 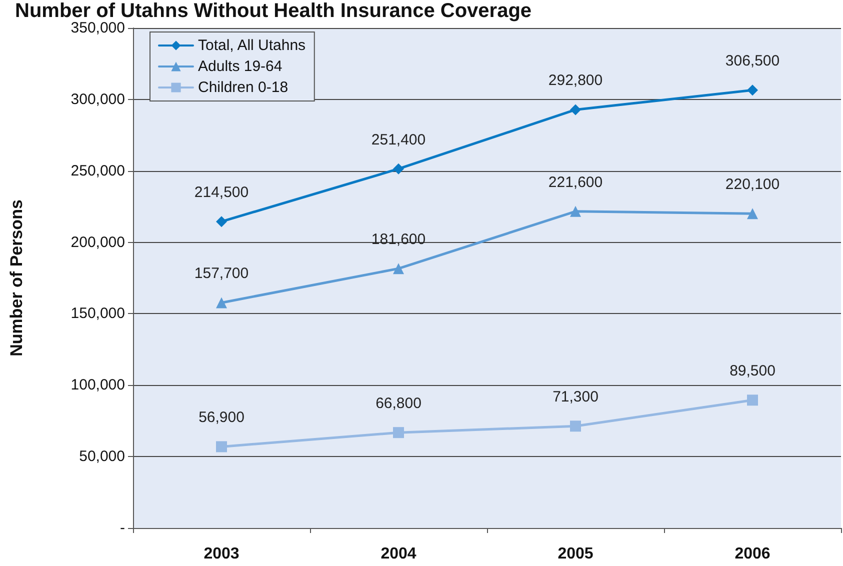 I want to click on chart-title: Number of Utahns Without Health Insurance Coverage, so click(x=273, y=11).